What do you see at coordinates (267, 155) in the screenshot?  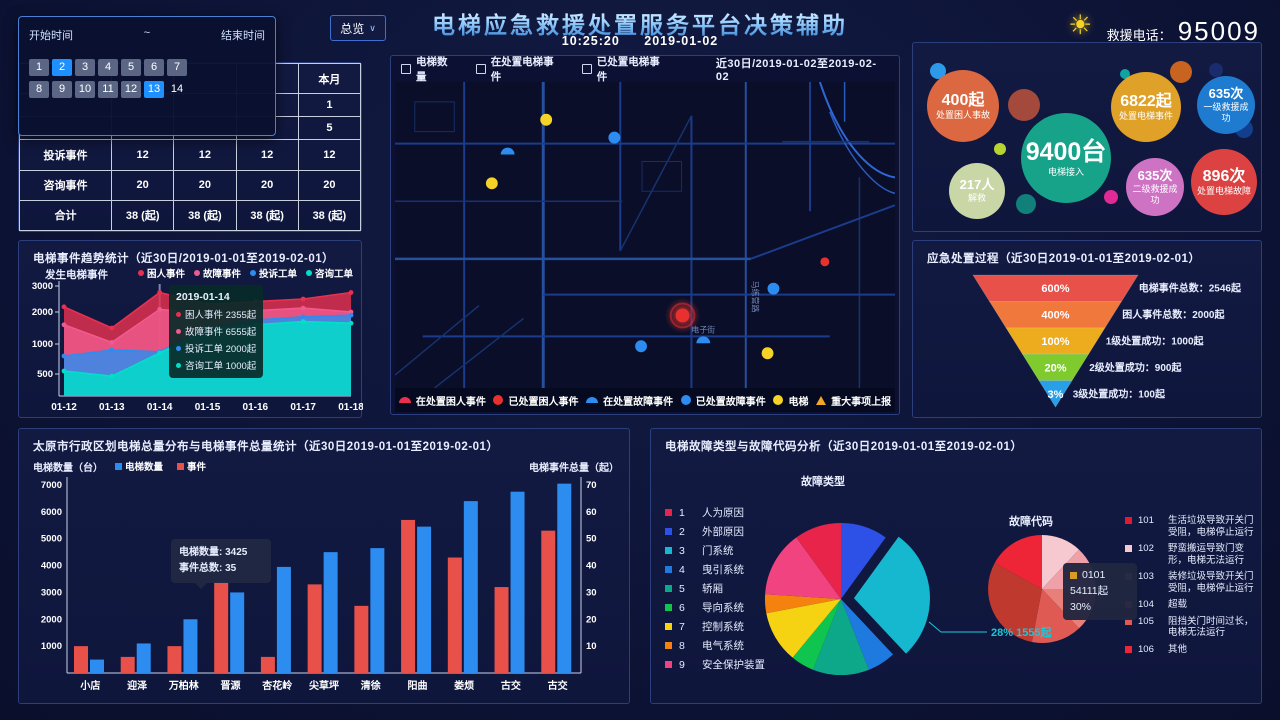 I see `table-cell: 12` at bounding box center [267, 155].